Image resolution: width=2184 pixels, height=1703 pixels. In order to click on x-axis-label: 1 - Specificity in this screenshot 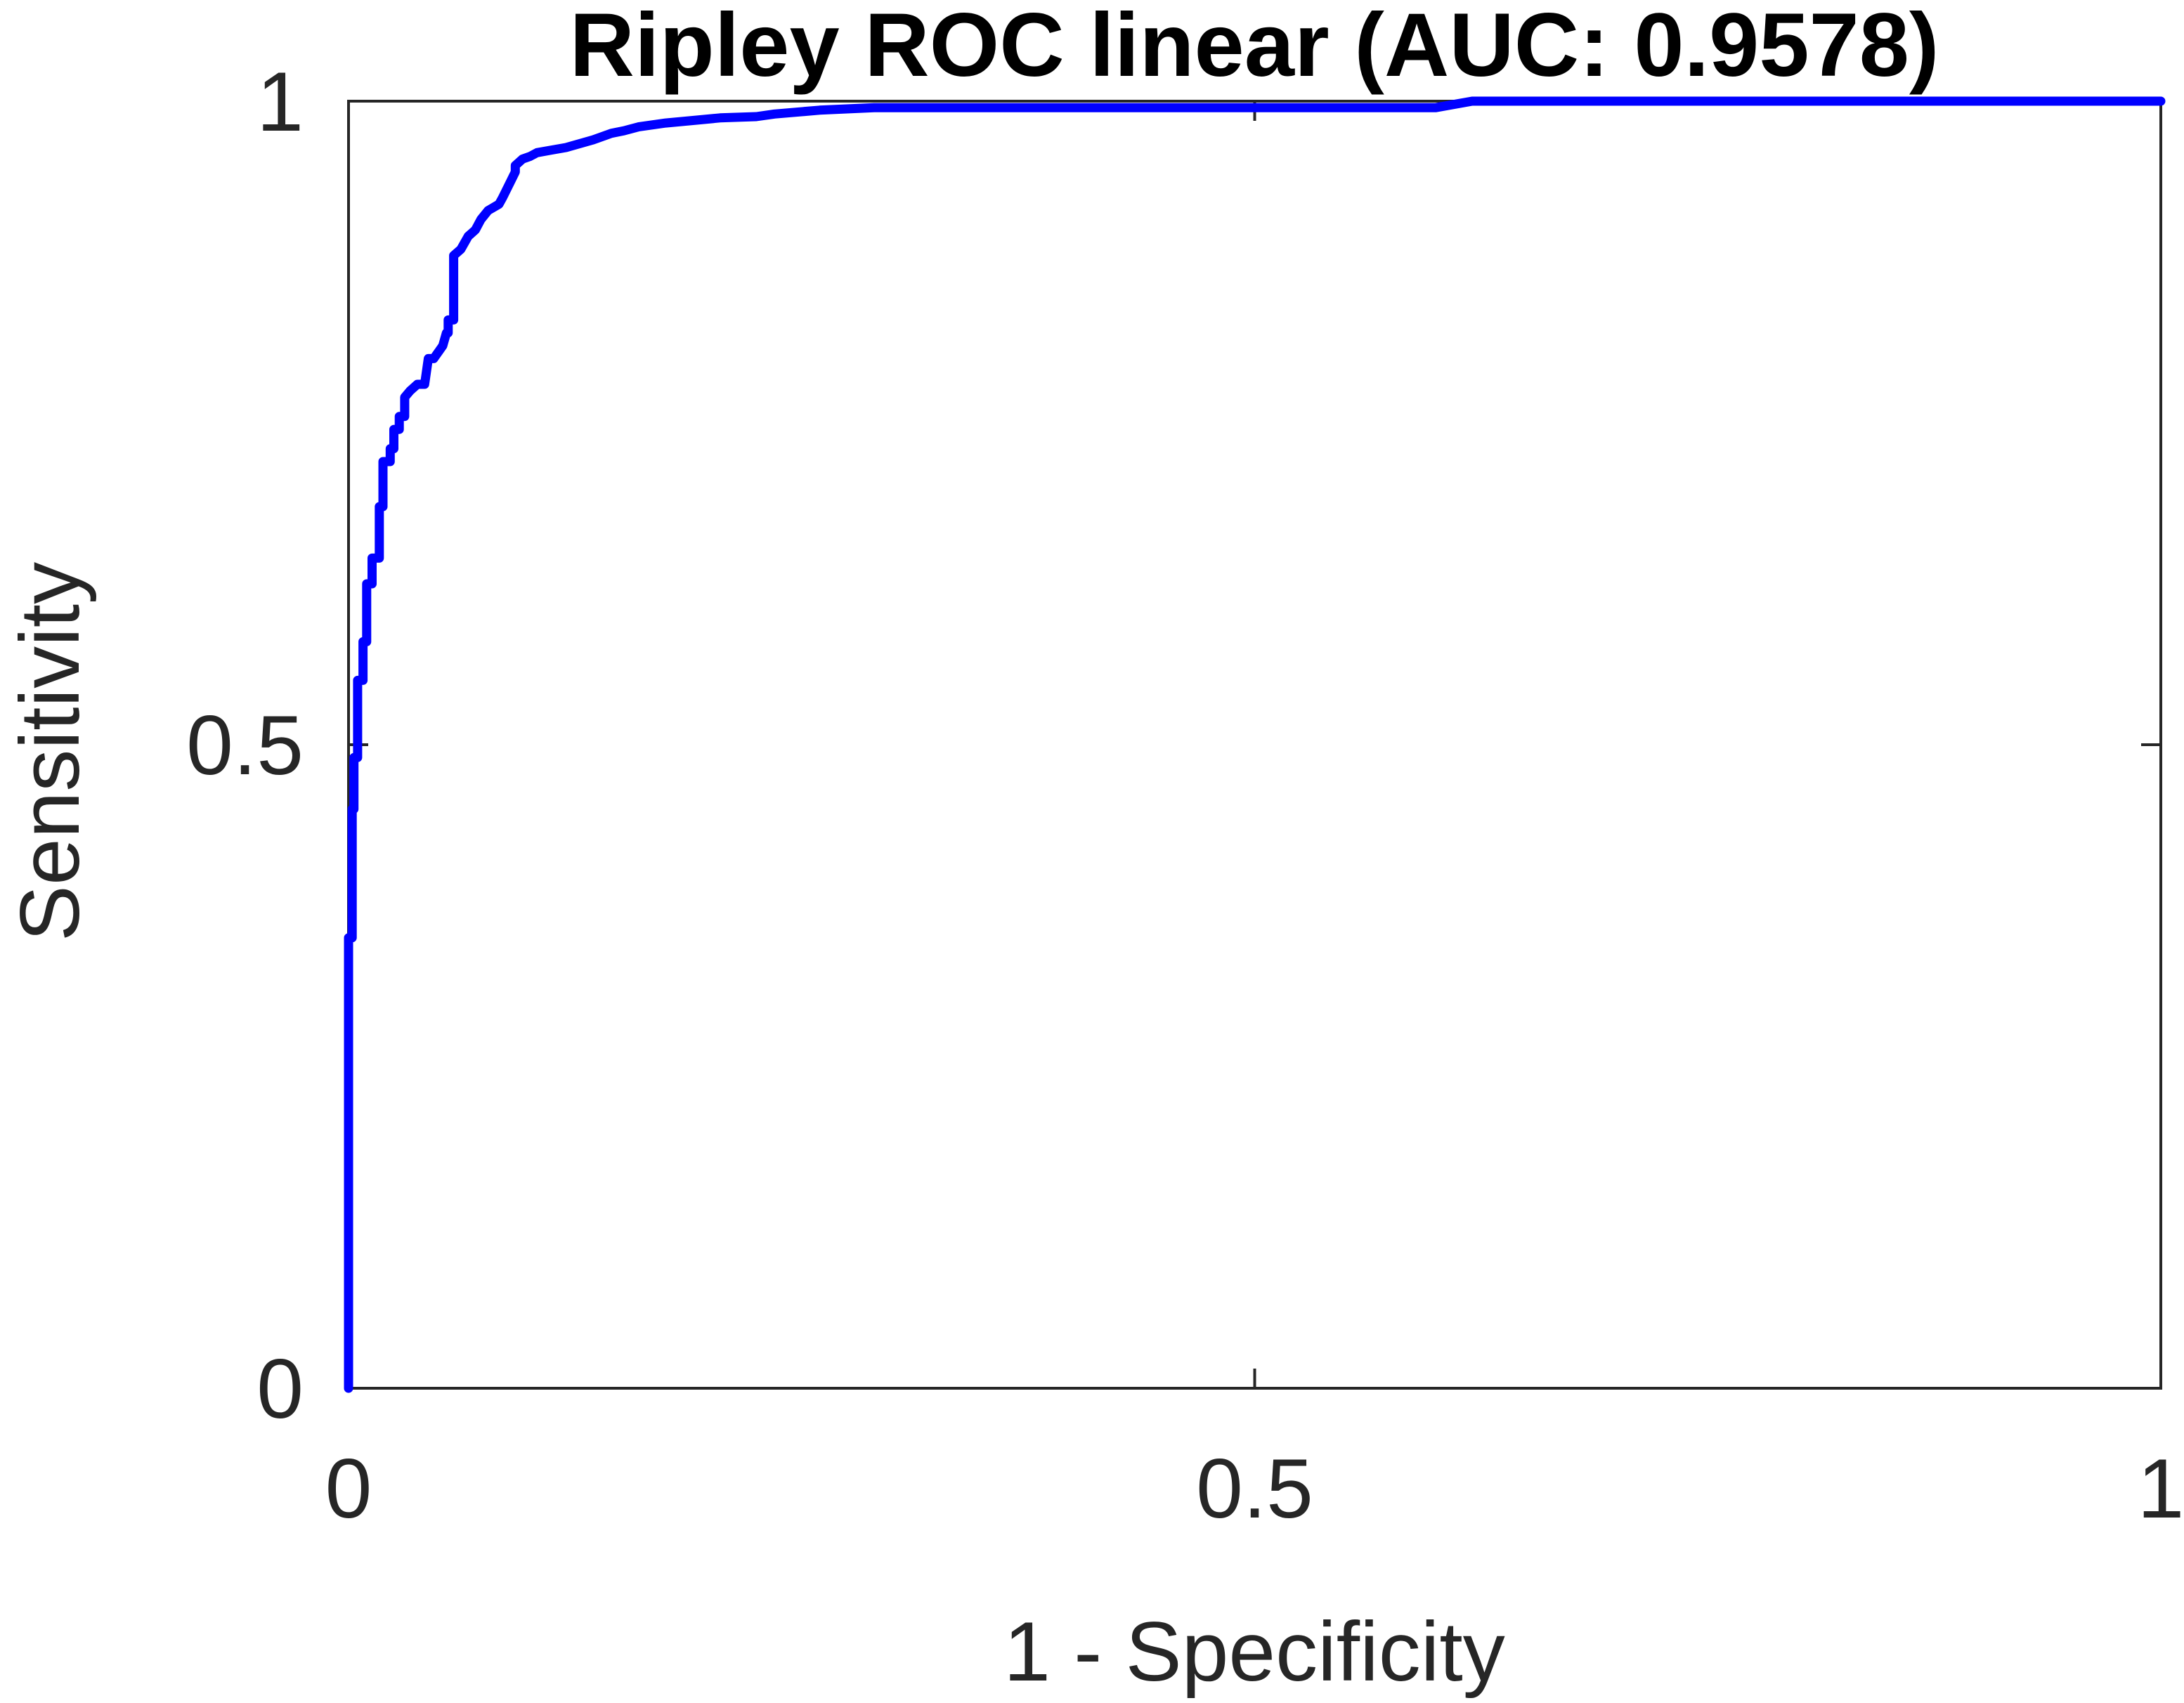, I will do `click(1254, 1652)`.